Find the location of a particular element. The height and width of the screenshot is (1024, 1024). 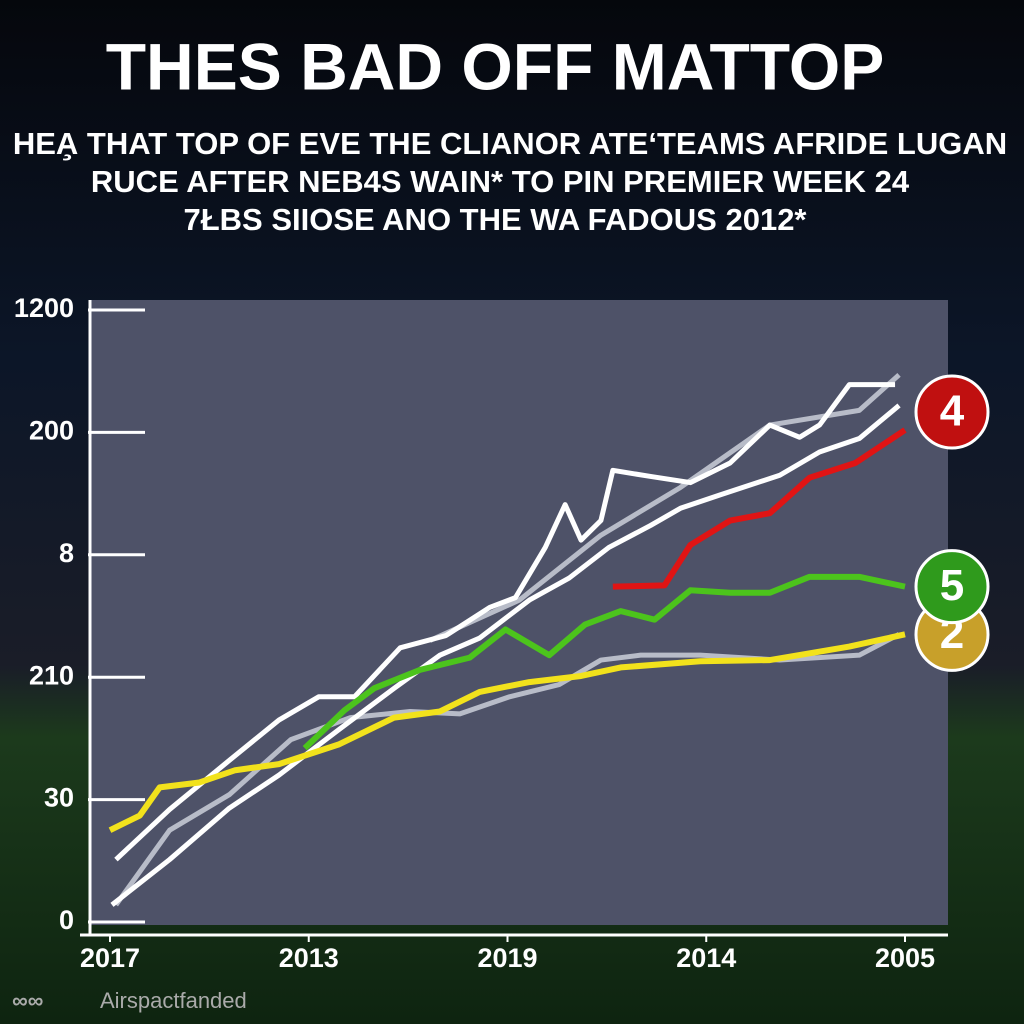

y-tick-label: 0 is located at coordinates (66, 920).